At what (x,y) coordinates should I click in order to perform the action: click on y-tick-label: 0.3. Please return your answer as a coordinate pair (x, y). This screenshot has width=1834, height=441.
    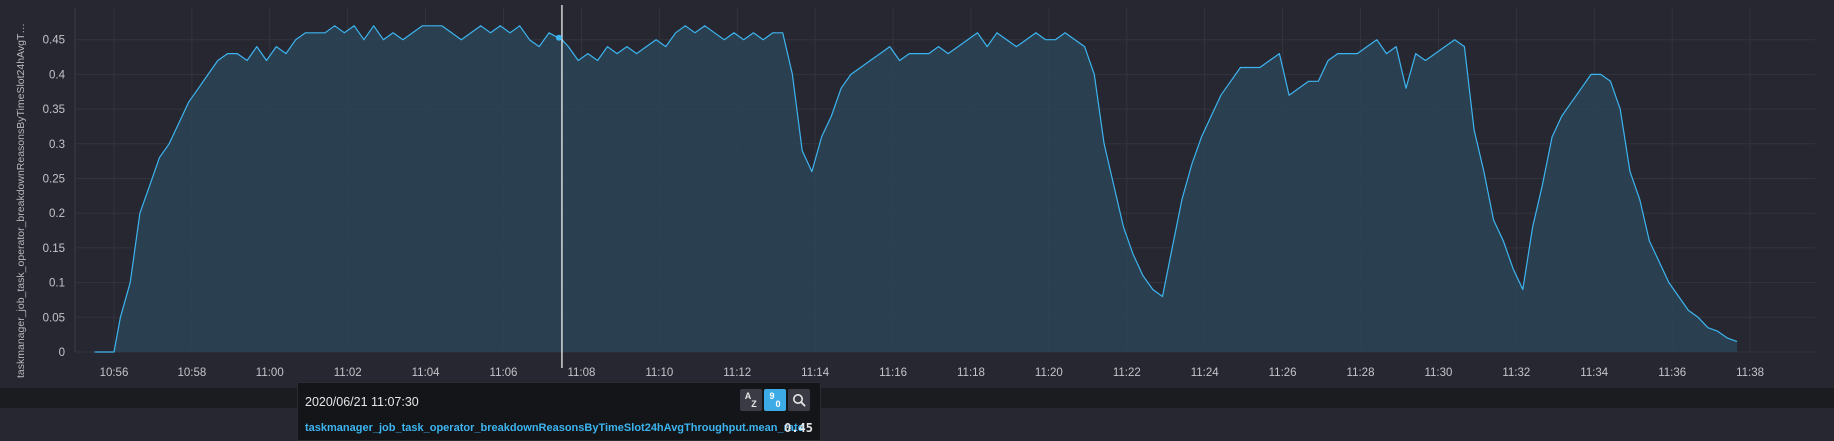
    Looking at the image, I should click on (57, 145).